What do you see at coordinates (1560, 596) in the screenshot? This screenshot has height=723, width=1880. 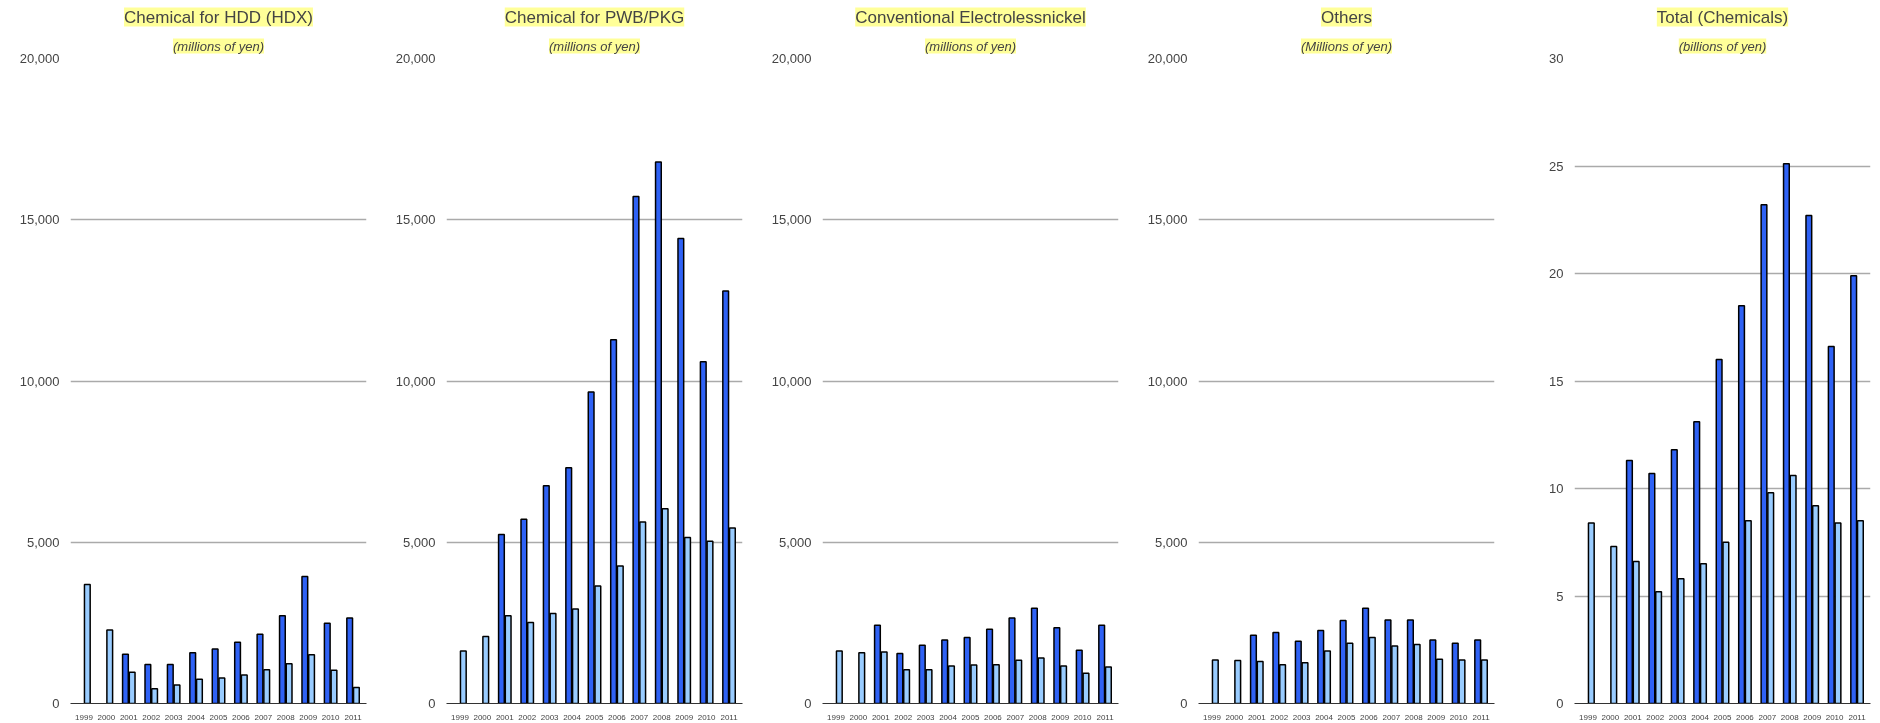 I see `y-tick-label: 5` at bounding box center [1560, 596].